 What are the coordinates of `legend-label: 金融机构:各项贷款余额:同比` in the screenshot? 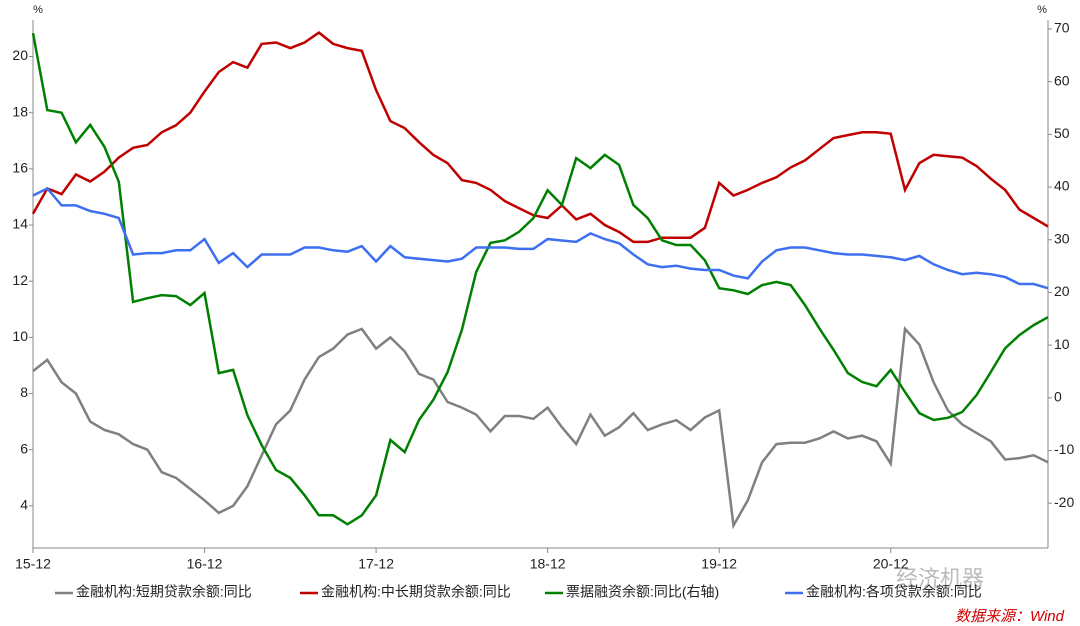 It's located at (894, 592).